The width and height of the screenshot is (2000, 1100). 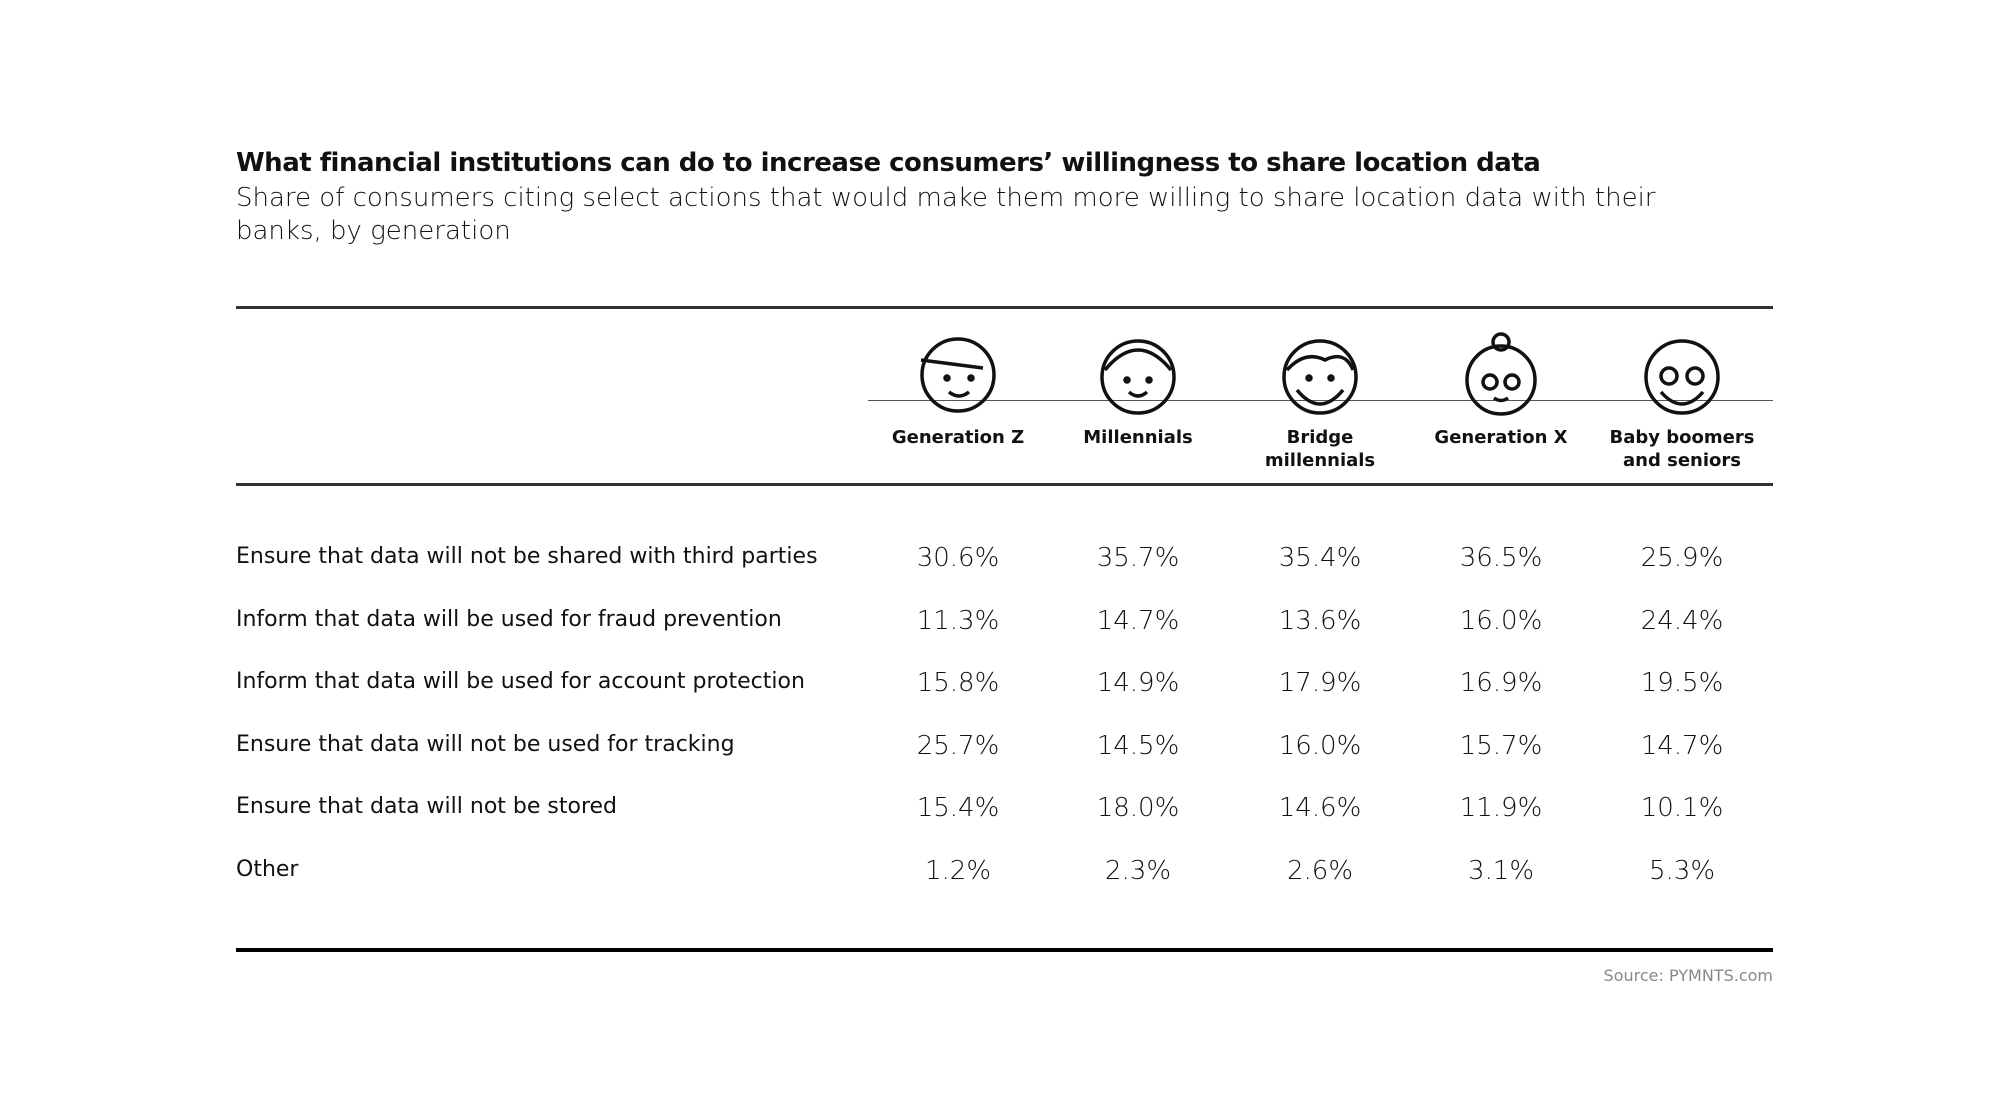 I want to click on column-header: Generation X, so click(x=1501, y=437).